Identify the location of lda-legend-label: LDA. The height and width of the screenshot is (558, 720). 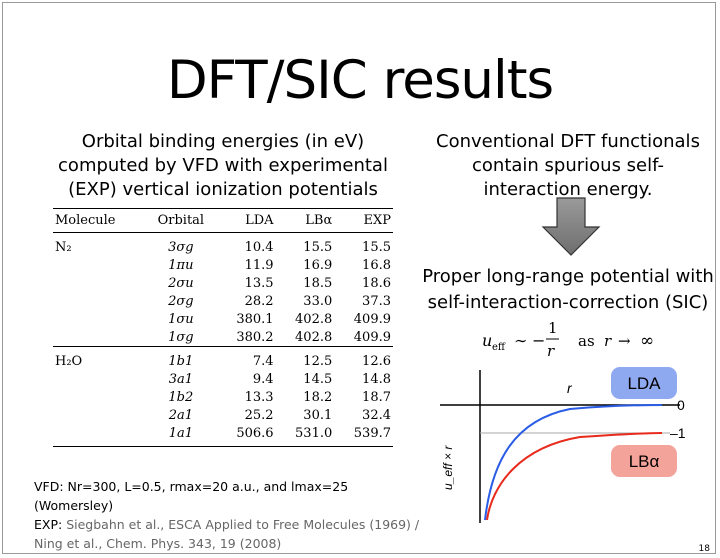
(644, 383).